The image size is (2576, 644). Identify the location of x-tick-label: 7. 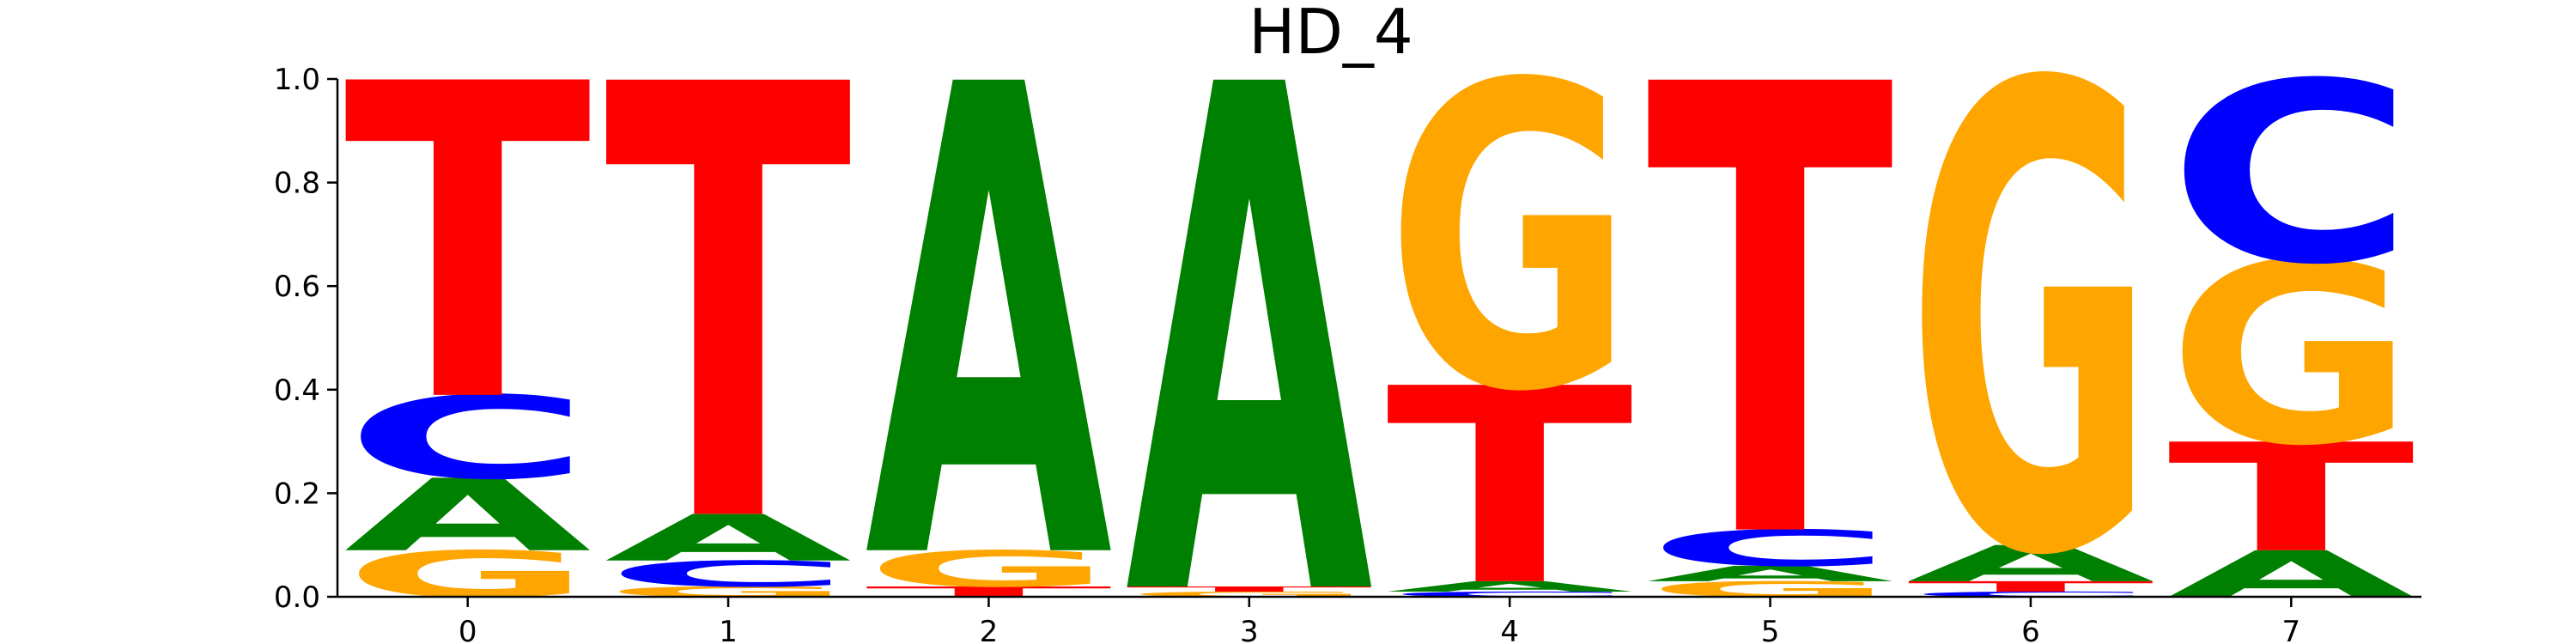
(2290, 629).